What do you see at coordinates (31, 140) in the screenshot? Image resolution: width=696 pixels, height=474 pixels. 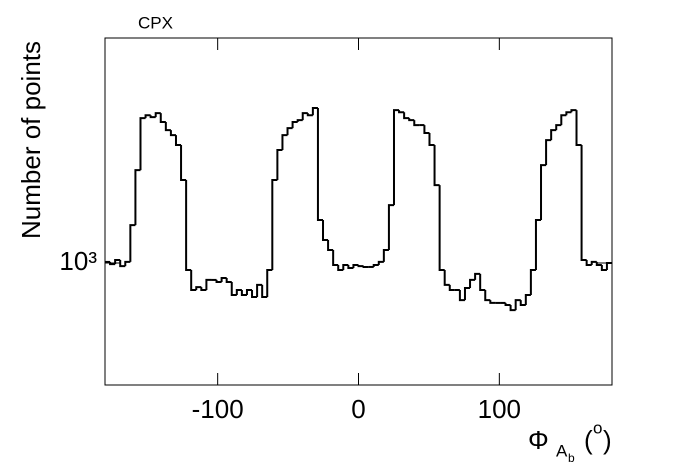 I see `y-axis-label: Number of points` at bounding box center [31, 140].